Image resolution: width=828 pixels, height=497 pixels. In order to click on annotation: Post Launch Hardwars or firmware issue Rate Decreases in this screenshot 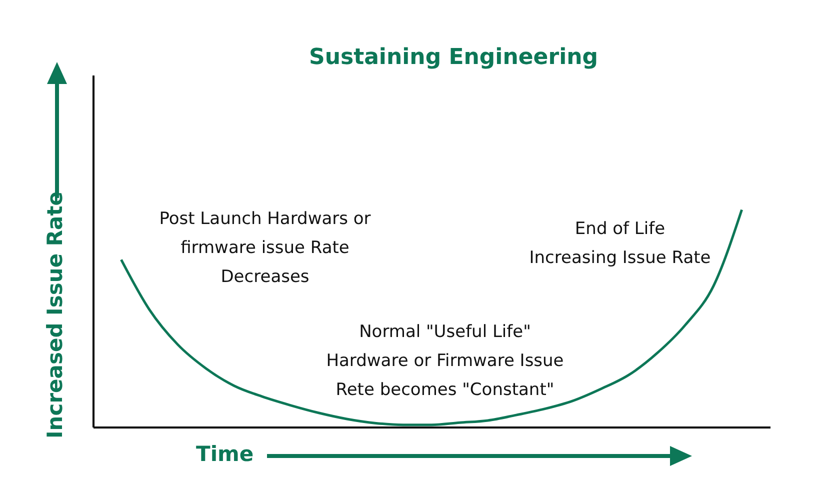, I will do `click(265, 248)`.